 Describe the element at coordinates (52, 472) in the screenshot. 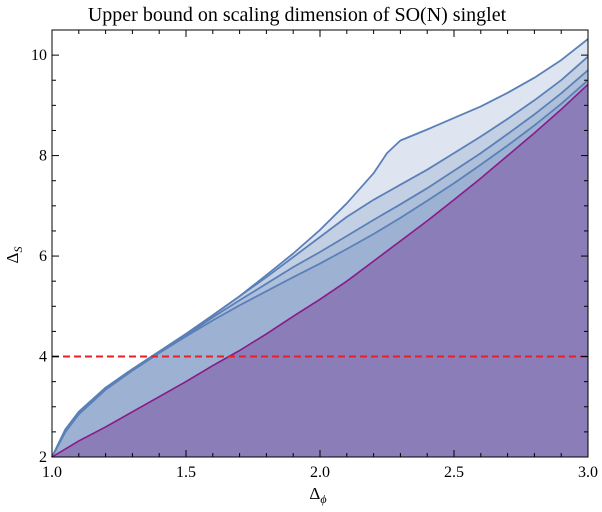

I see `x-tick-label: 1.0` at that location.